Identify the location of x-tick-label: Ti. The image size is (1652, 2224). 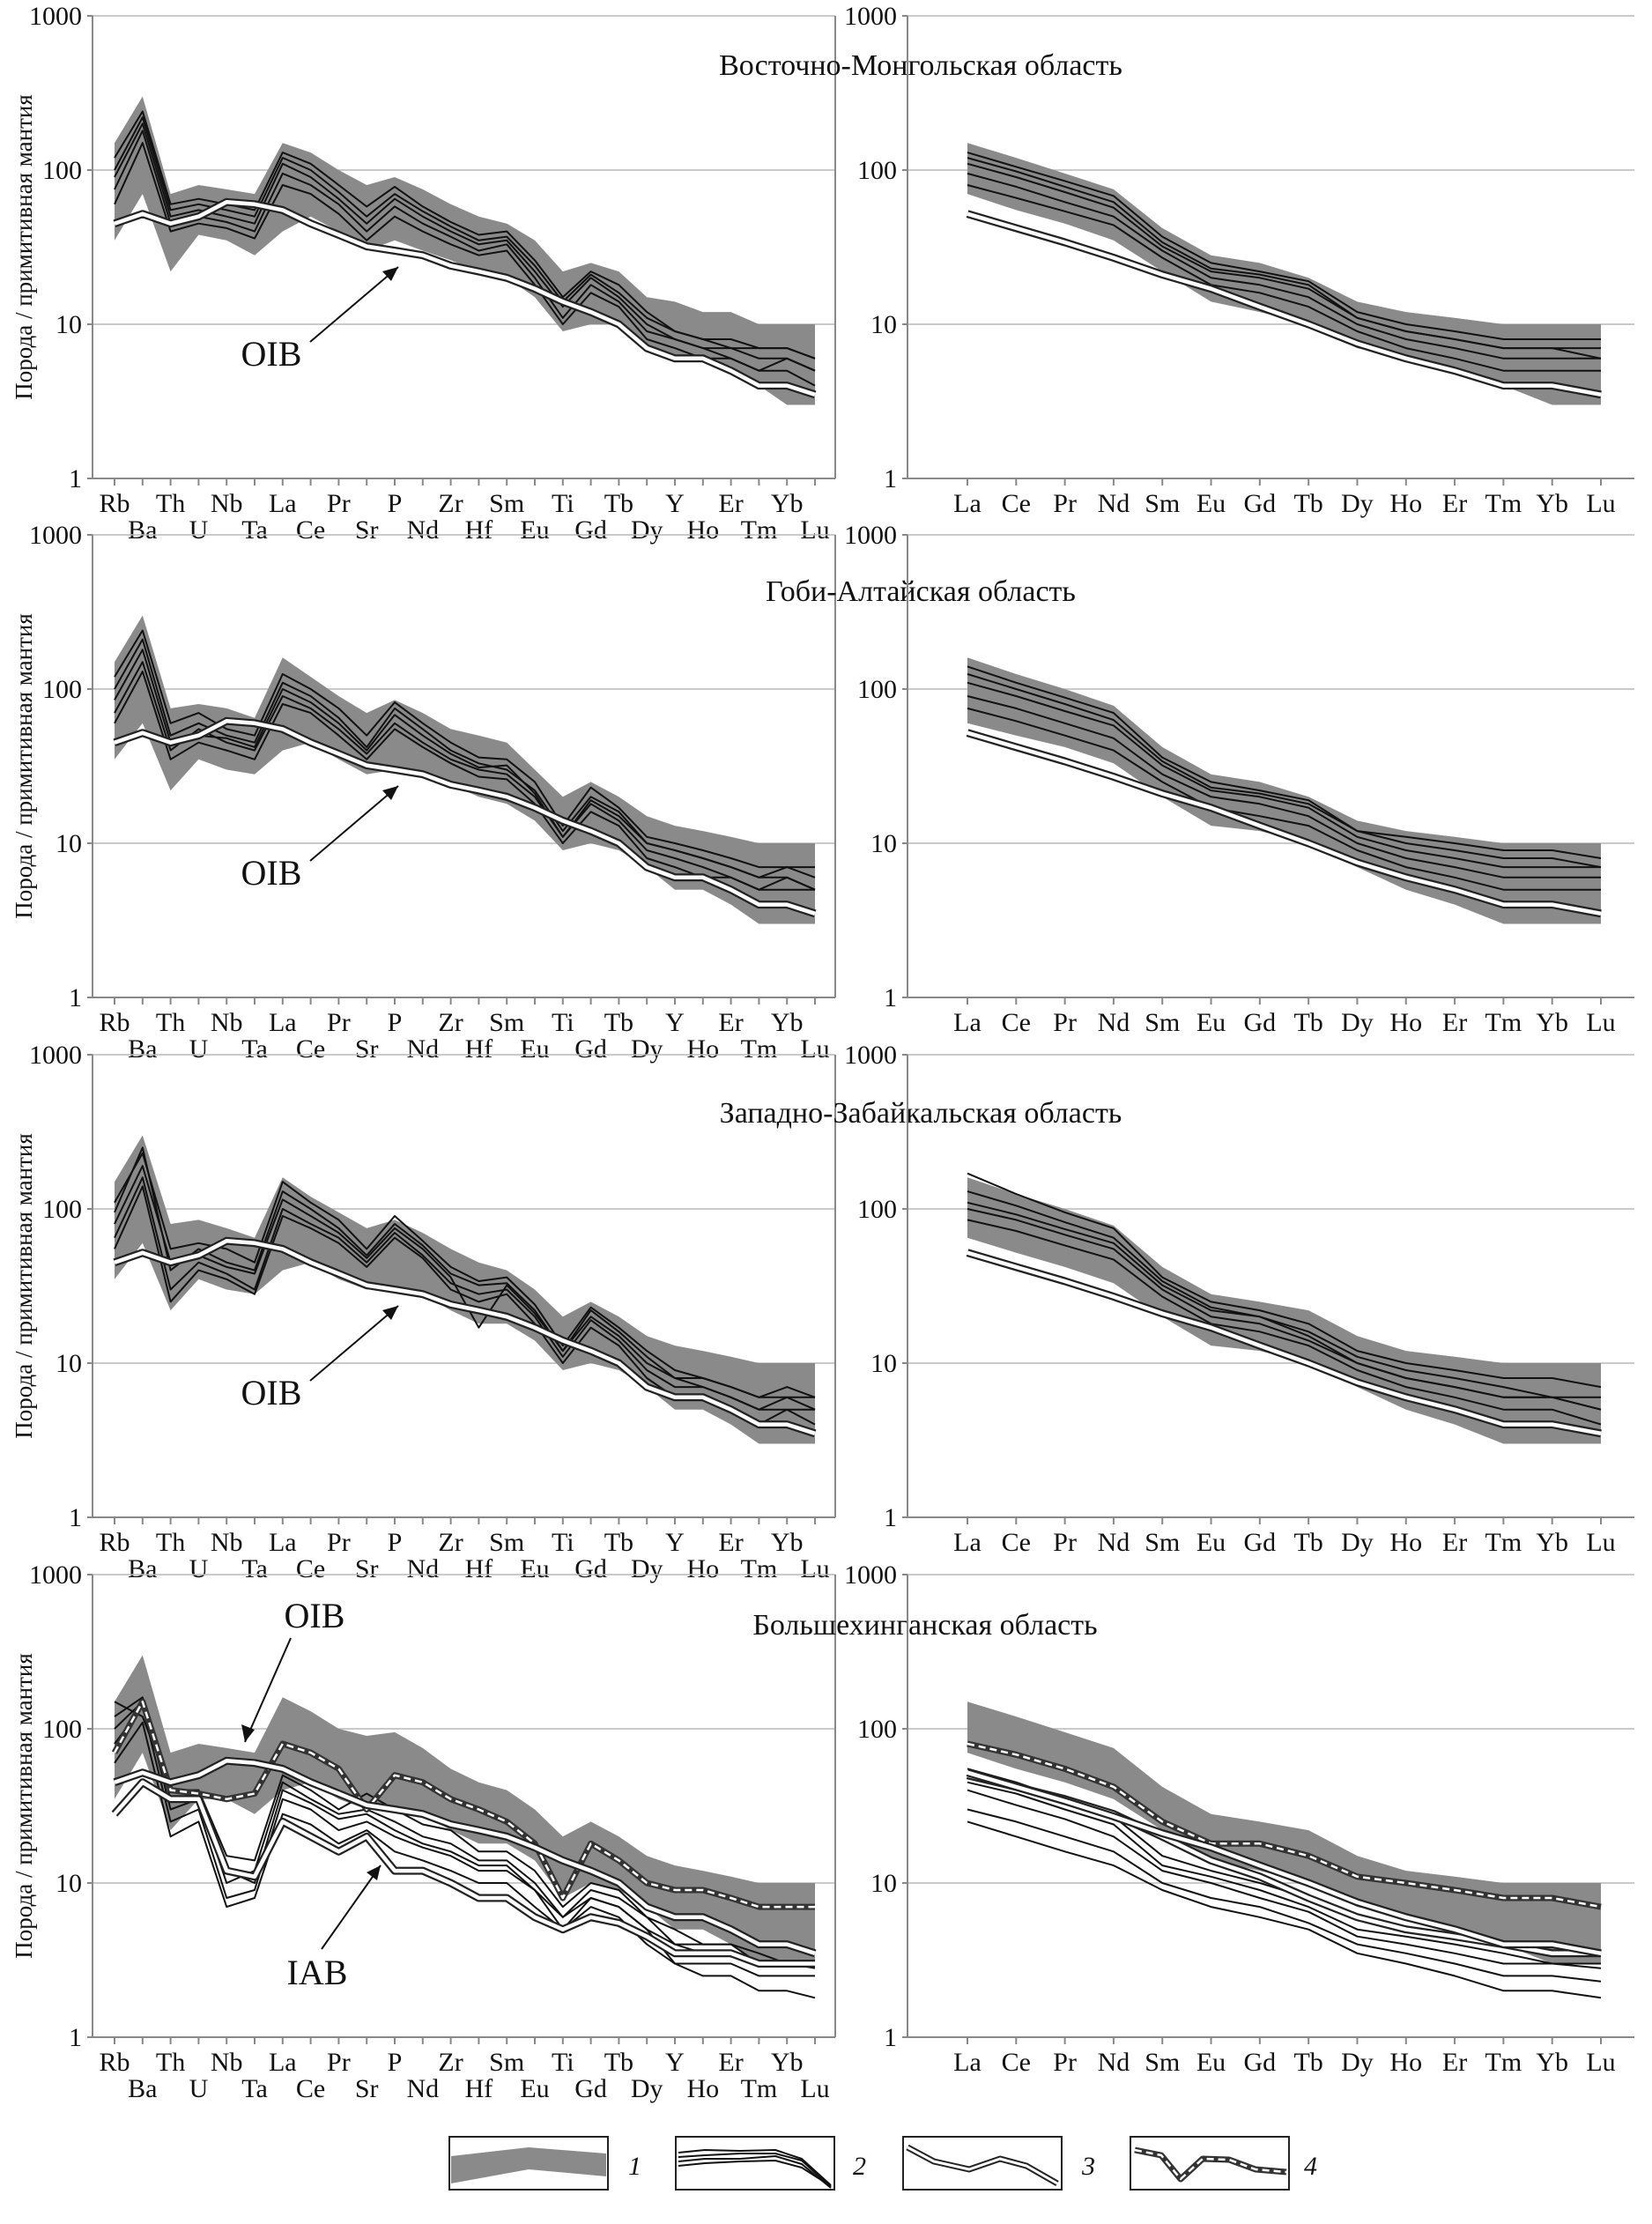
(563, 504).